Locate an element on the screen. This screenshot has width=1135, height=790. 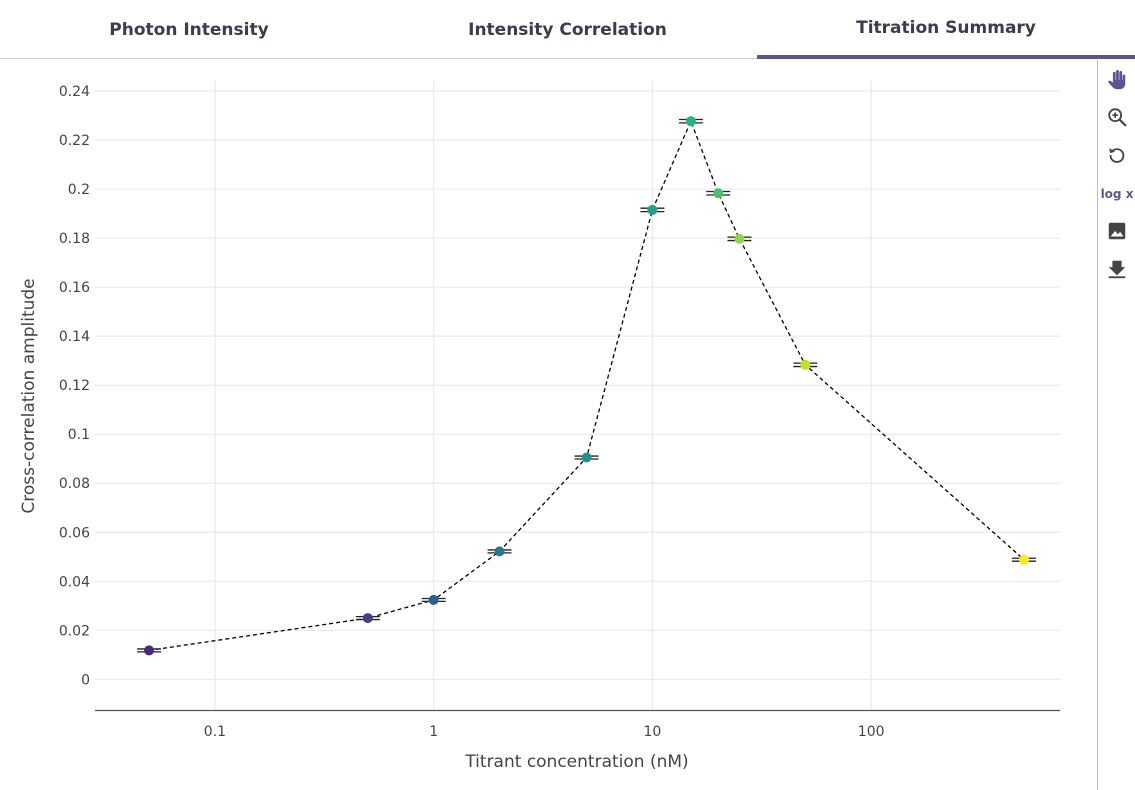
log-x-toggle: log x is located at coordinates (1116, 194).